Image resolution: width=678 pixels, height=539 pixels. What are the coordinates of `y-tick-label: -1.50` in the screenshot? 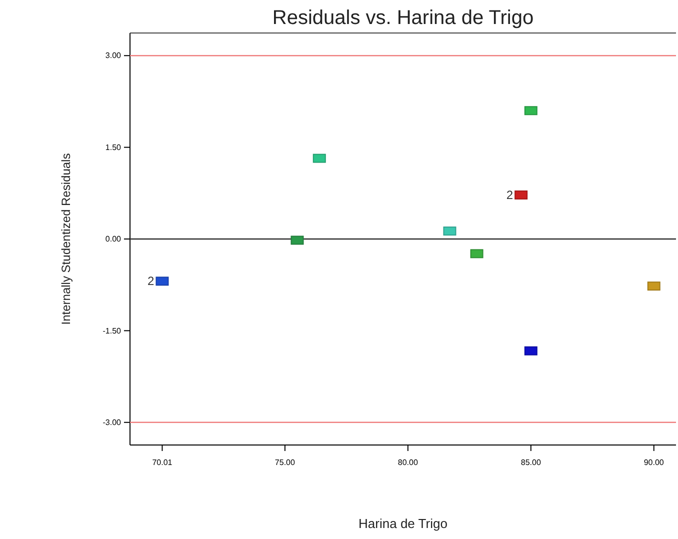 It's located at (112, 331).